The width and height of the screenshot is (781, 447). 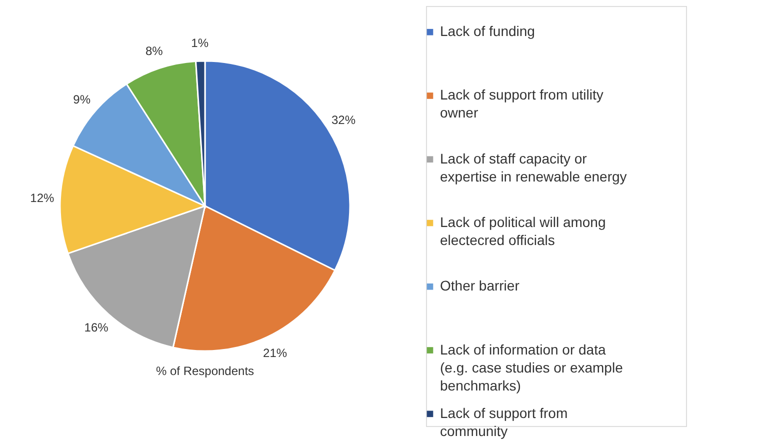 I want to click on legend-label: Lack of support from community, so click(x=504, y=421).